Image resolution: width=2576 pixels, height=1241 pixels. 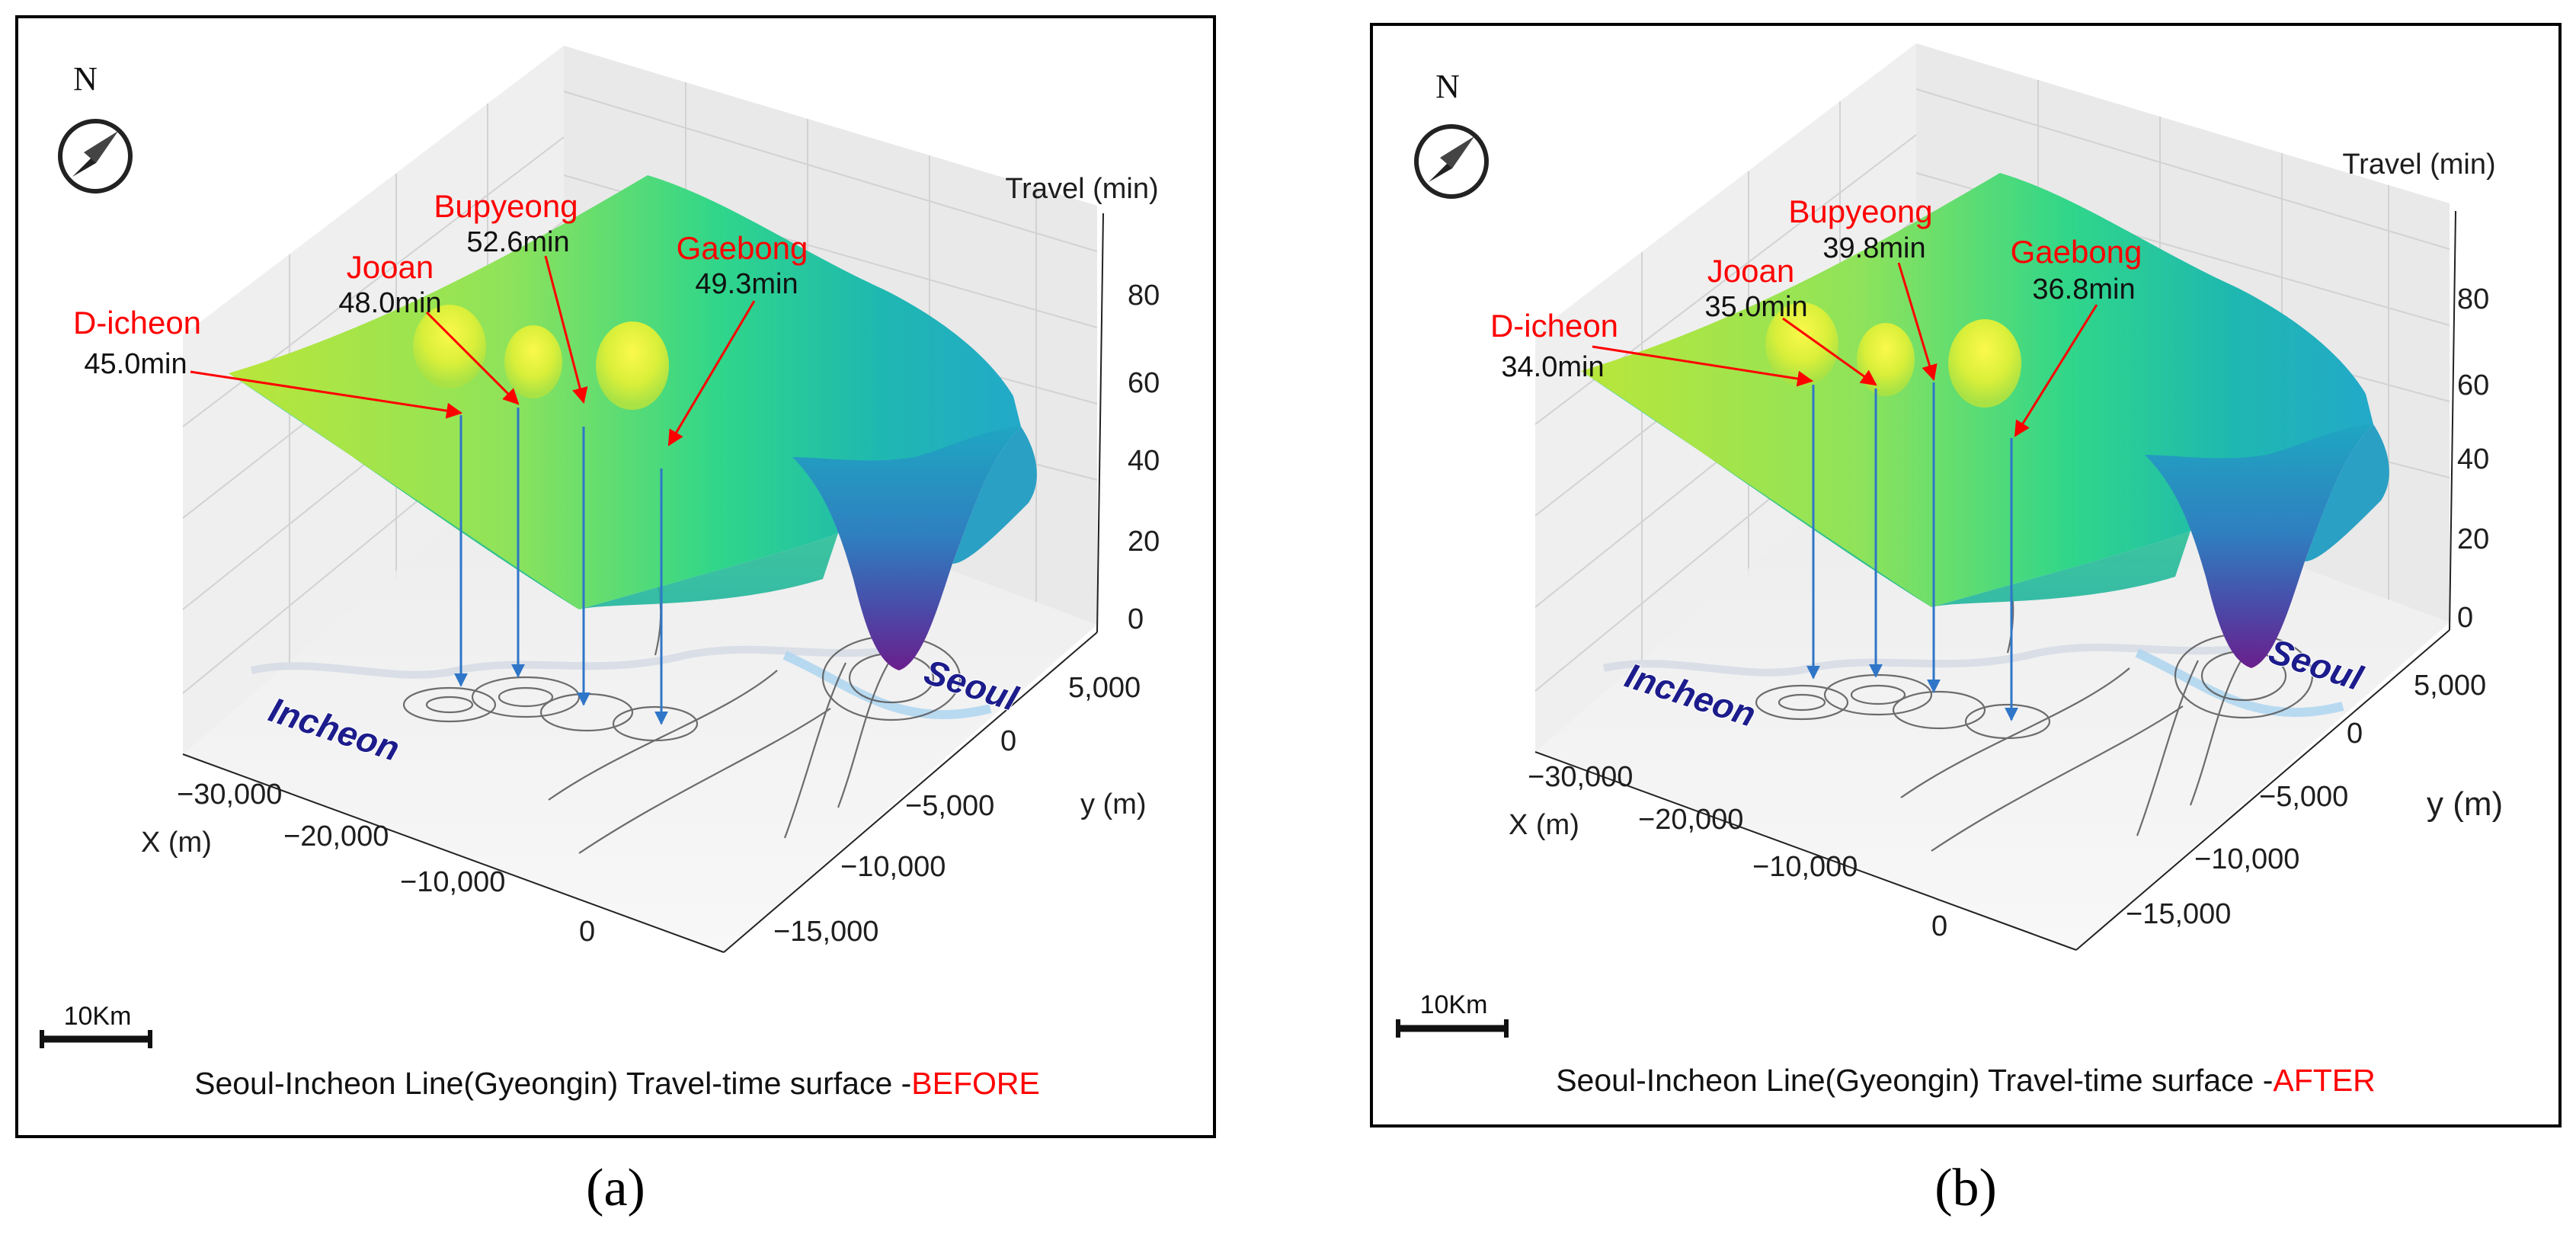 I want to click on station-value: 52.6min, so click(x=517, y=242).